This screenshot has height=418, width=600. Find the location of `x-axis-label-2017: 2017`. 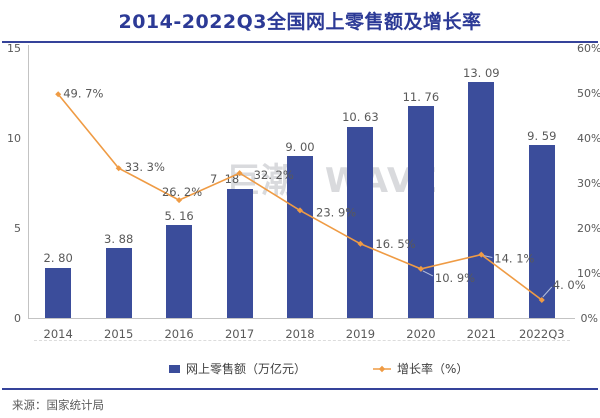

x-axis-label-2017: 2017 is located at coordinates (239, 334).